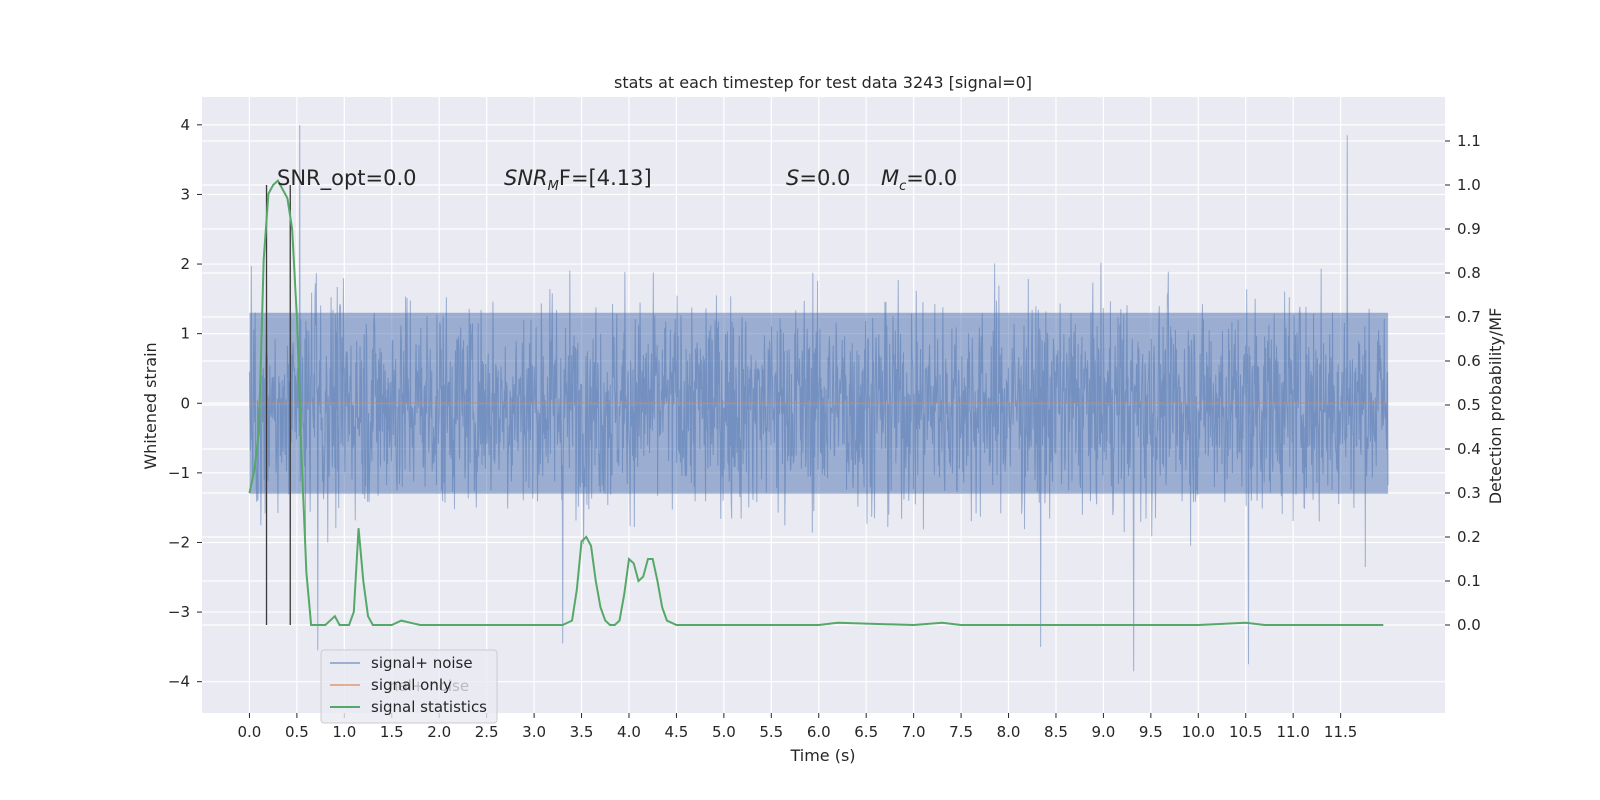  I want to click on y2-tick-label: 0.0, so click(1469, 625).